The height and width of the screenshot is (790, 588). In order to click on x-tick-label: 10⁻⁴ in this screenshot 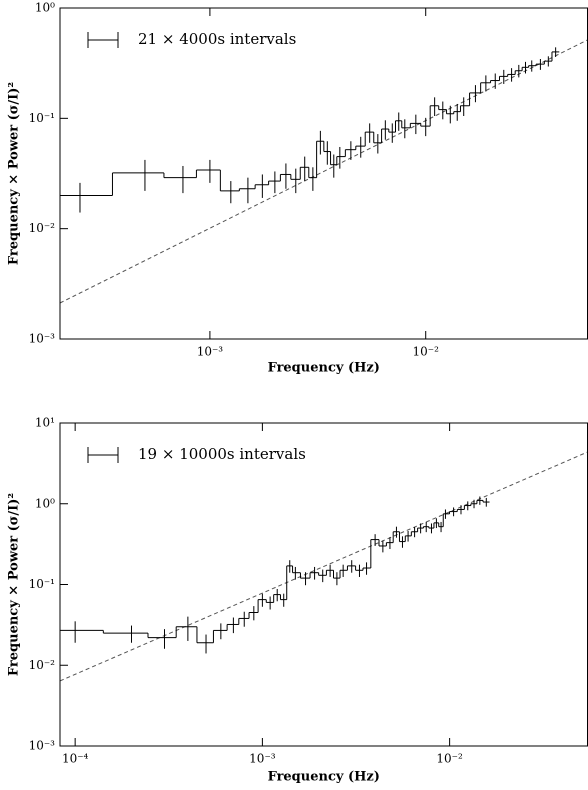, I will do `click(75, 759)`.